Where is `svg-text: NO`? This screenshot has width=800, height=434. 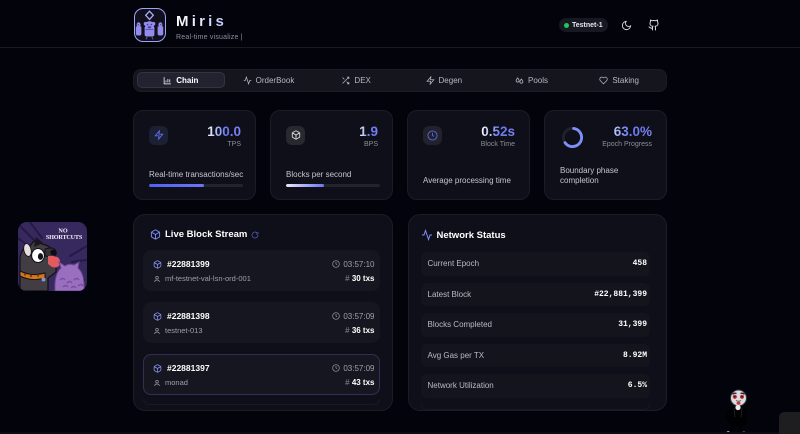 svg-text: NO is located at coordinates (62, 231).